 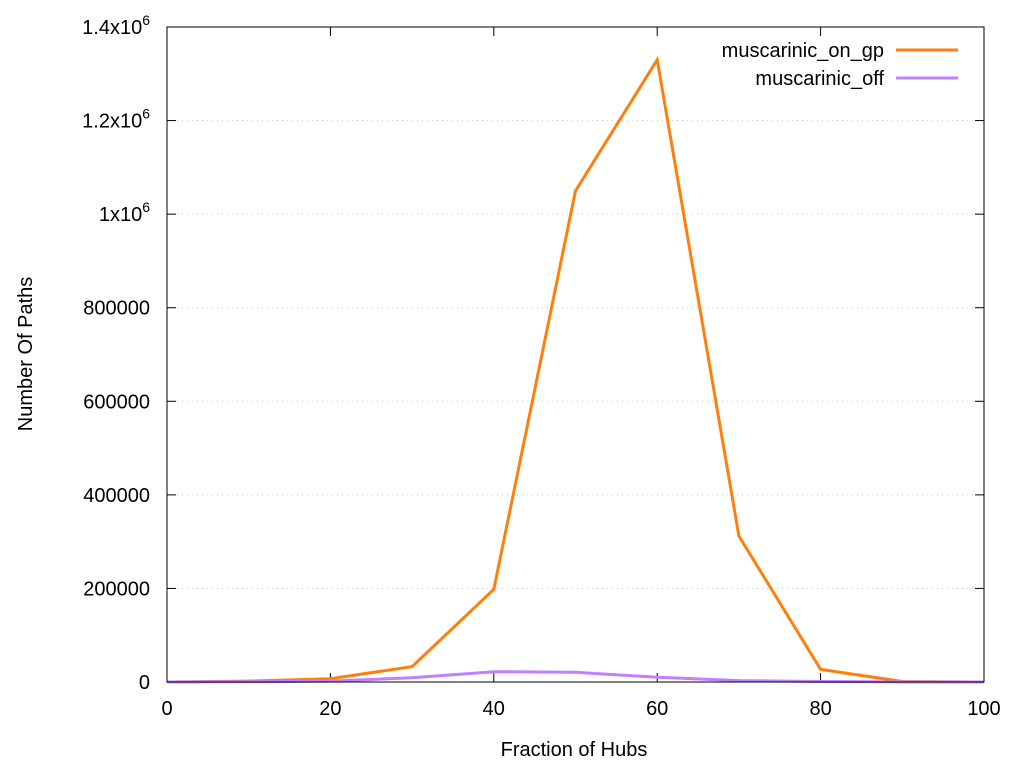 I want to click on x-tick-label: 60, so click(x=657, y=709).